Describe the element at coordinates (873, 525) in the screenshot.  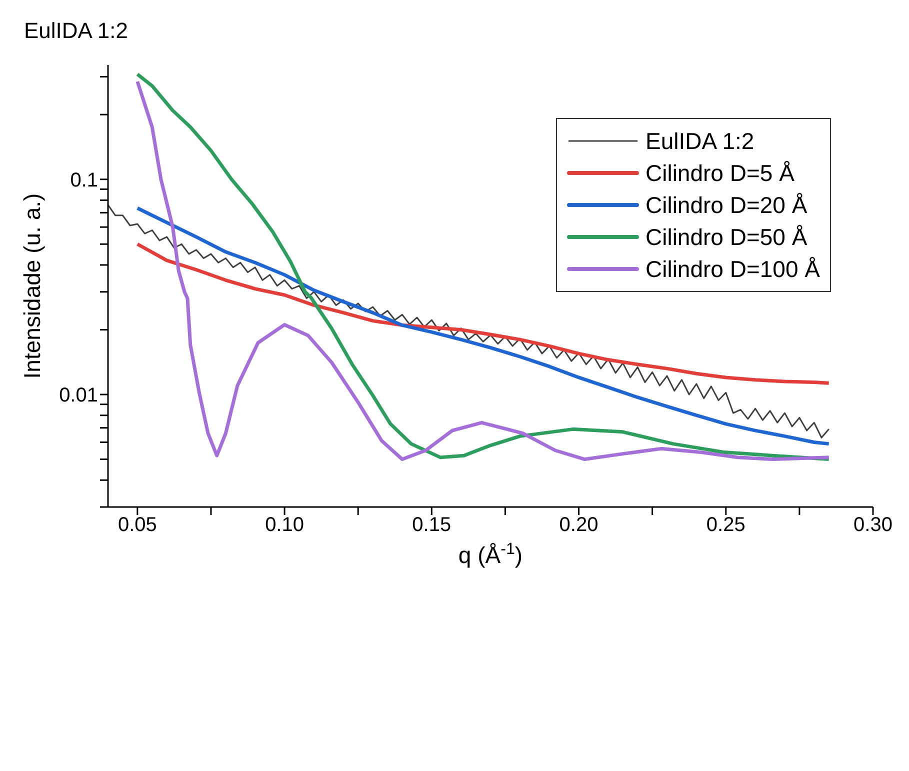
I see `x-tick-label: 0.30` at that location.